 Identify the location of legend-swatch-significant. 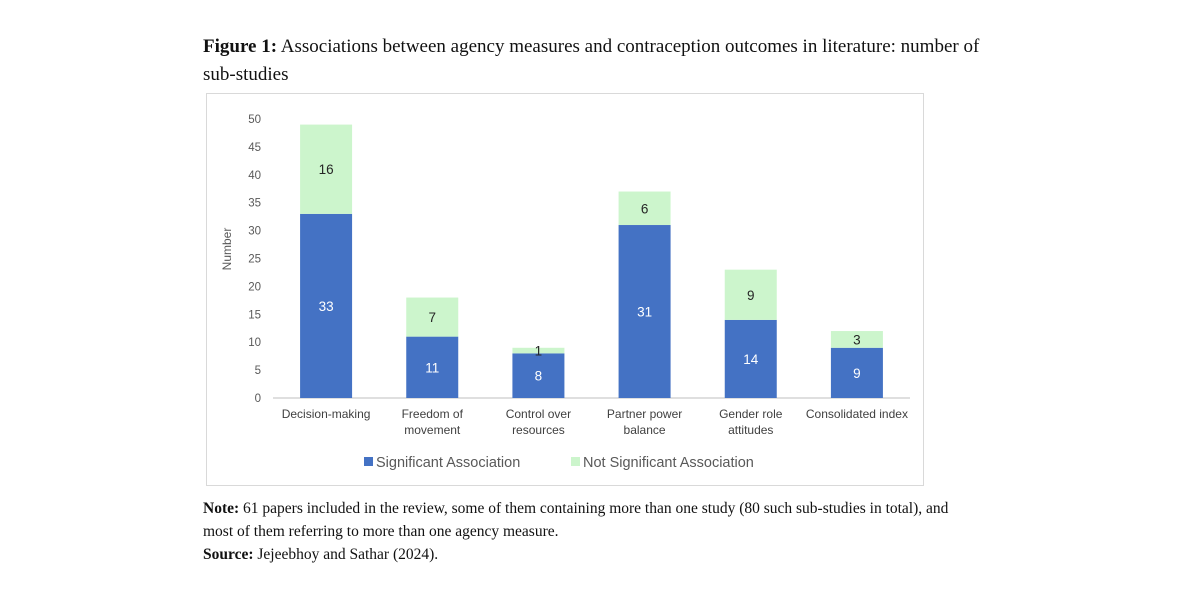
(368, 461).